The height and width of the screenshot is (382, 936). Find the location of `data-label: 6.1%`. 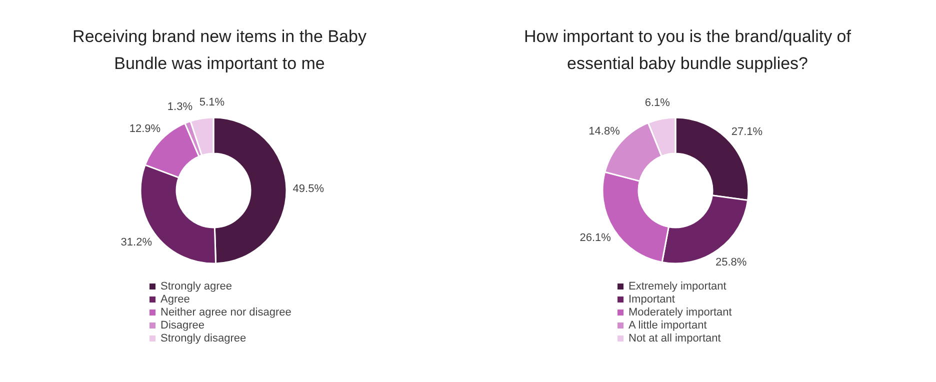

data-label: 6.1% is located at coordinates (657, 103).